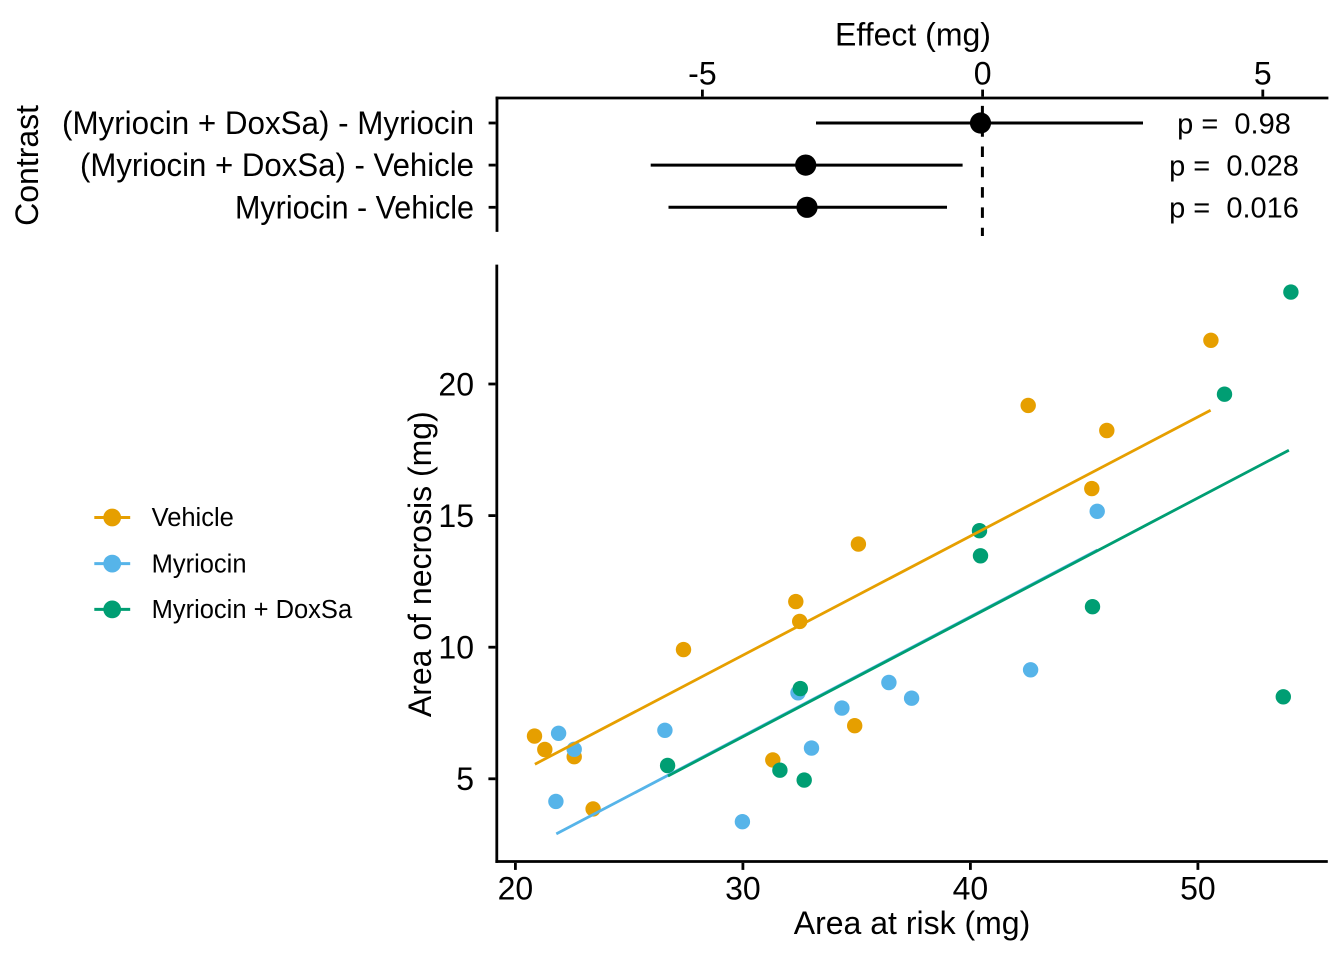  I want to click on svg-text: -5, so click(702, 74).